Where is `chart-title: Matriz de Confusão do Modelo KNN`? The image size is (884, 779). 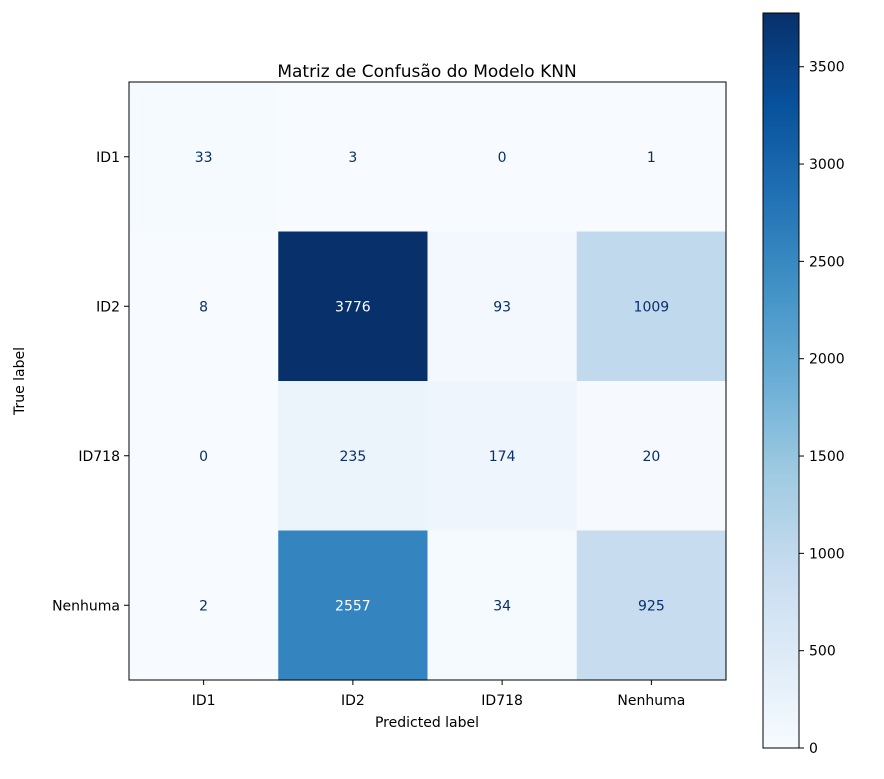
chart-title: Matriz de Confusão do Modelo KNN is located at coordinates (426, 72).